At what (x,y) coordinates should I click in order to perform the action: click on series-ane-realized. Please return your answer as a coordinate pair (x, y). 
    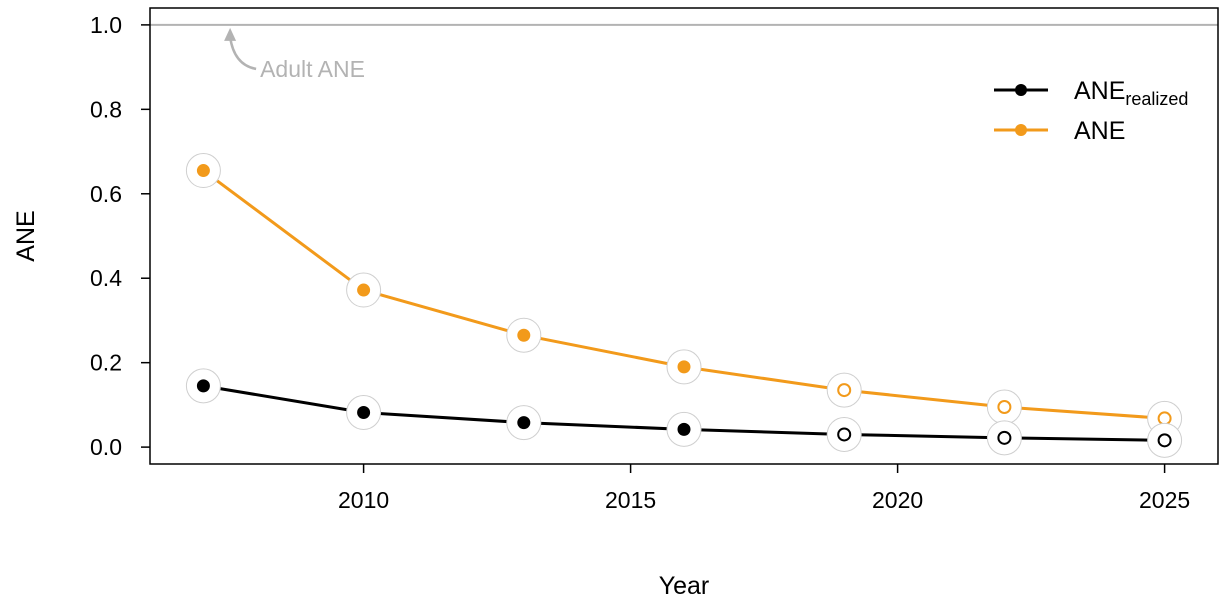
    Looking at the image, I should click on (684, 413).